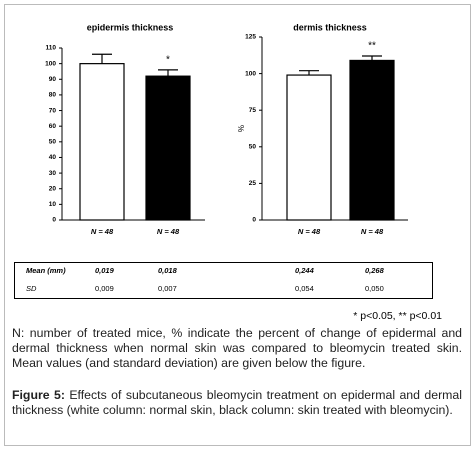 The width and height of the screenshot is (475, 451). I want to click on table-box, so click(223, 280).